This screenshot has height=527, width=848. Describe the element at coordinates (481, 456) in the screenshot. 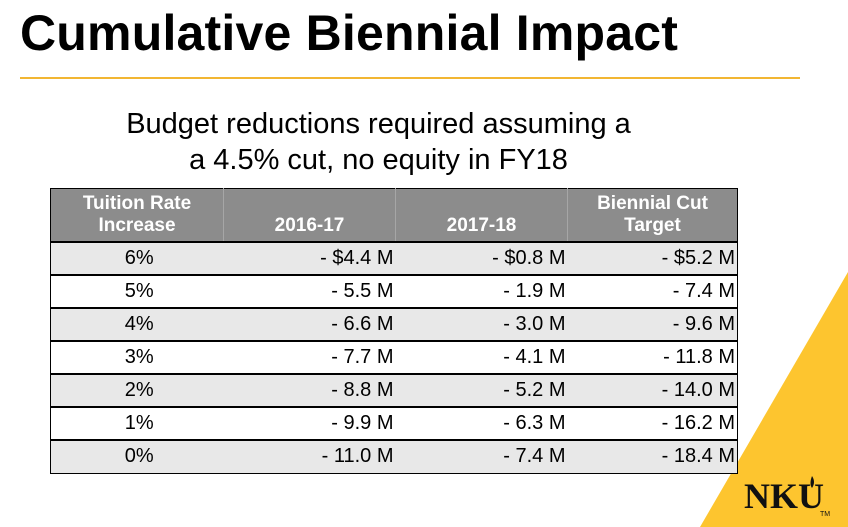

I see `cell-2017-18: - 7.4 M` at that location.